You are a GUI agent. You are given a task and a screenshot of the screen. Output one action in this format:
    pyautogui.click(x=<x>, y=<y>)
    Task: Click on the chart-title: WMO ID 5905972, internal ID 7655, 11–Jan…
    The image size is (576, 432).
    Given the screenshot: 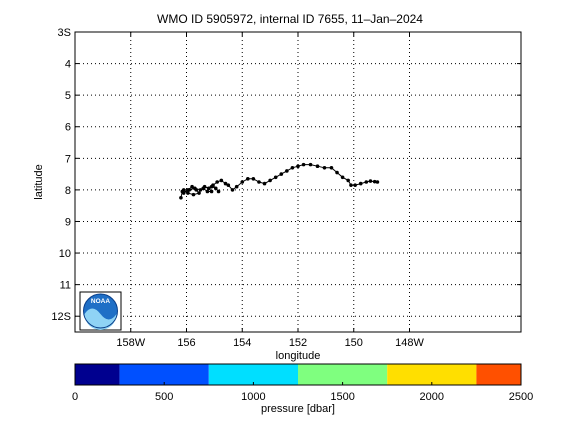 What is the action you would take?
    pyautogui.click(x=290, y=19)
    